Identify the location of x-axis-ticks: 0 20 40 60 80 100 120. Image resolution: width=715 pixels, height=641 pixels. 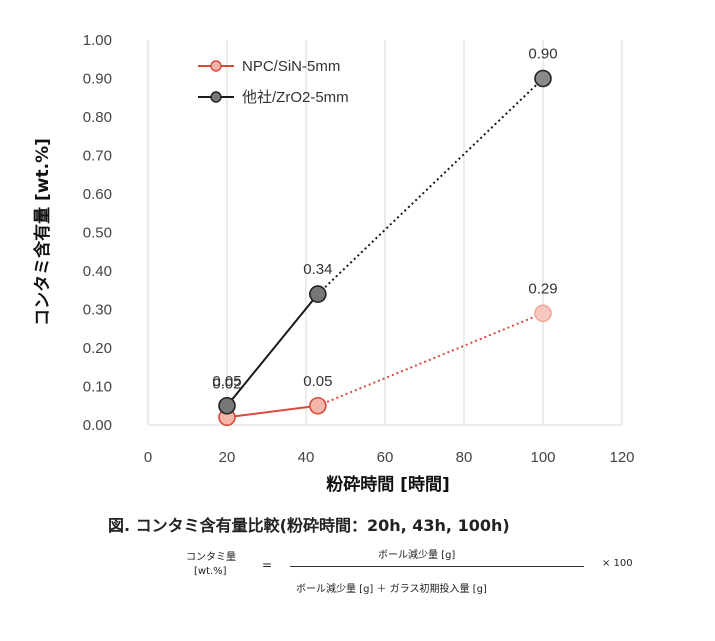
(389, 457).